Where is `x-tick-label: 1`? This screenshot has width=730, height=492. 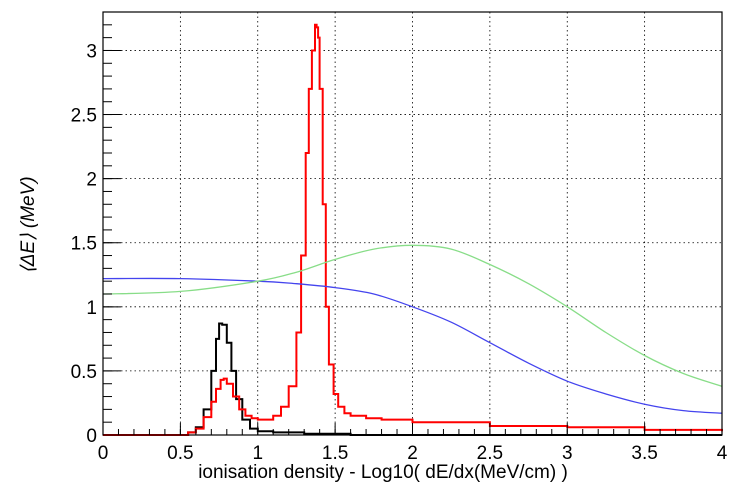
x-tick-label: 1 is located at coordinates (257, 453).